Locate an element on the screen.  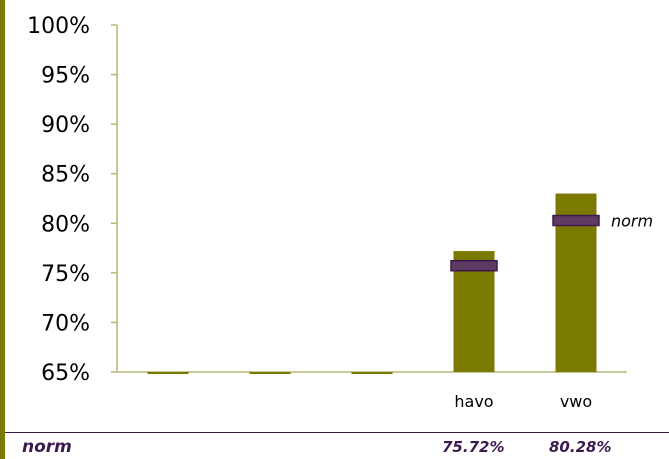
y-tick-label: 85% is located at coordinates (65, 175).